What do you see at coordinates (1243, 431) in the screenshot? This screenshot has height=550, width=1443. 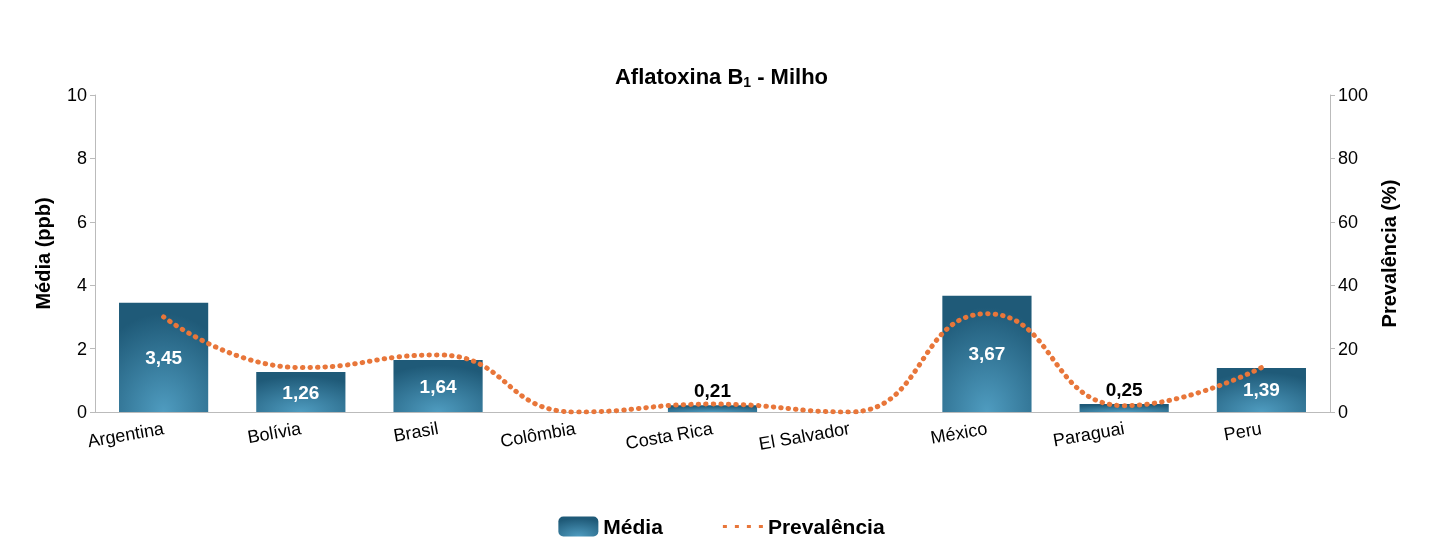 I see `x-tick-label: Peru` at bounding box center [1243, 431].